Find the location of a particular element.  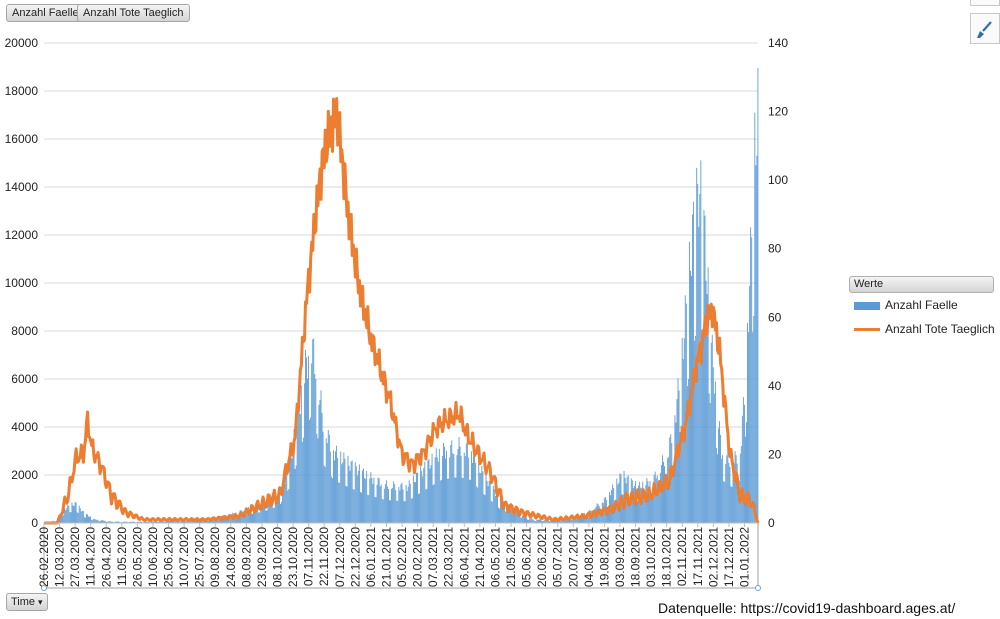

time-axis-label: Time is located at coordinates (23, 602).